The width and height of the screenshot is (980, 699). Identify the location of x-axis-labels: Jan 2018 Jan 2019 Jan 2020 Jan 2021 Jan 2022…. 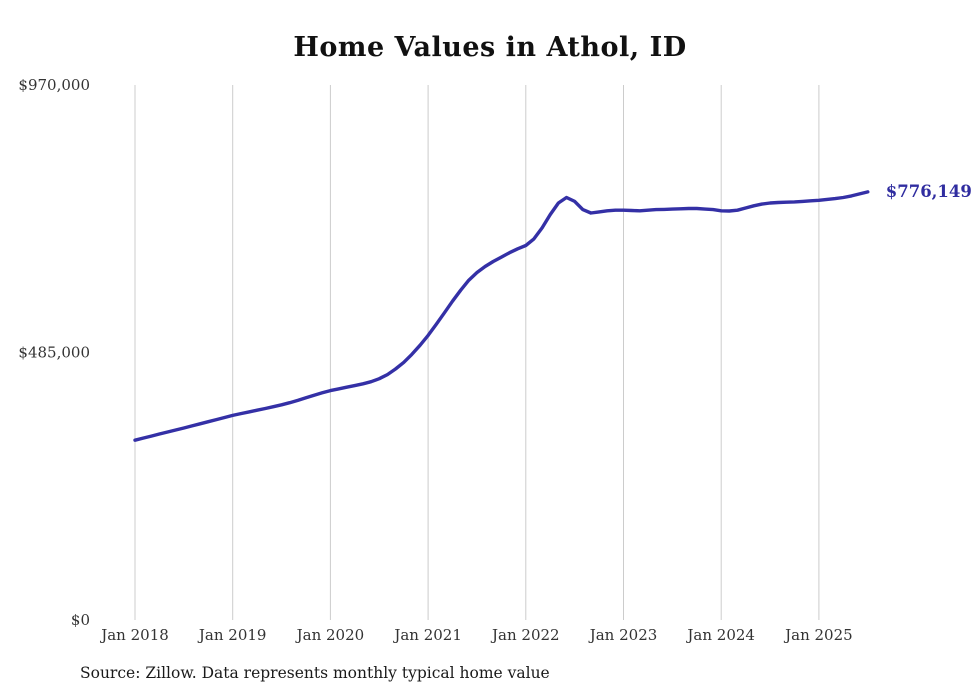
(475, 635).